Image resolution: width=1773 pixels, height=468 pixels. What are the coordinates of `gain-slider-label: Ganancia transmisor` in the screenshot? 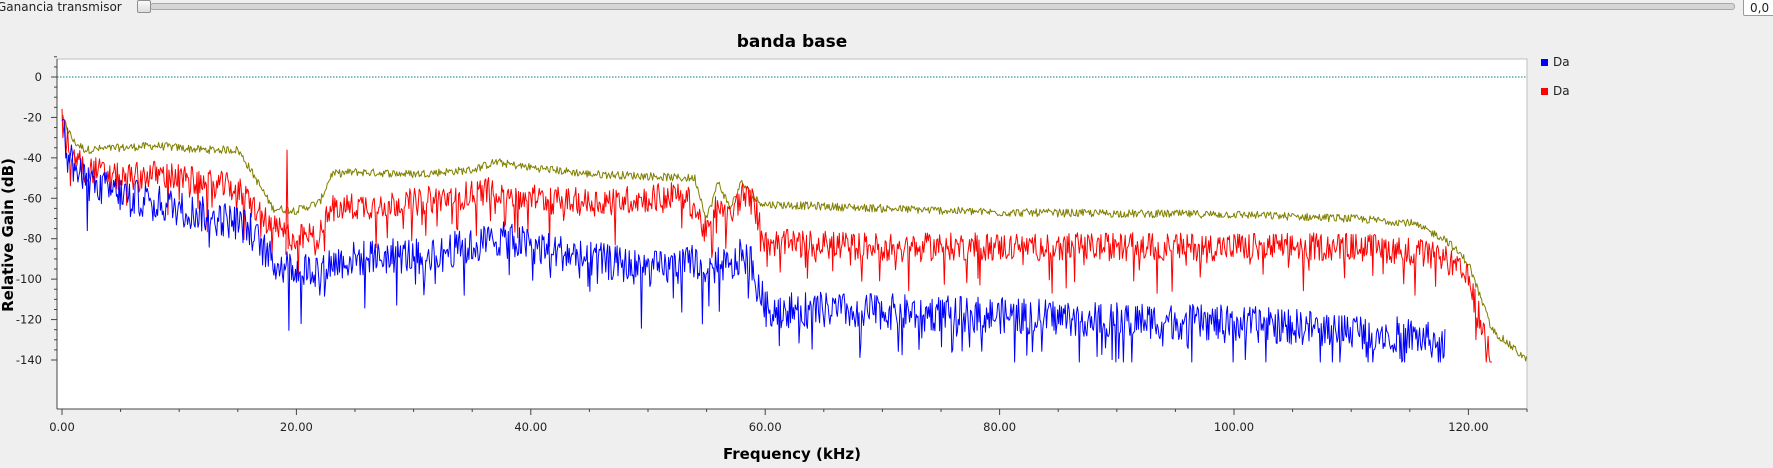 It's located at (61, 7).